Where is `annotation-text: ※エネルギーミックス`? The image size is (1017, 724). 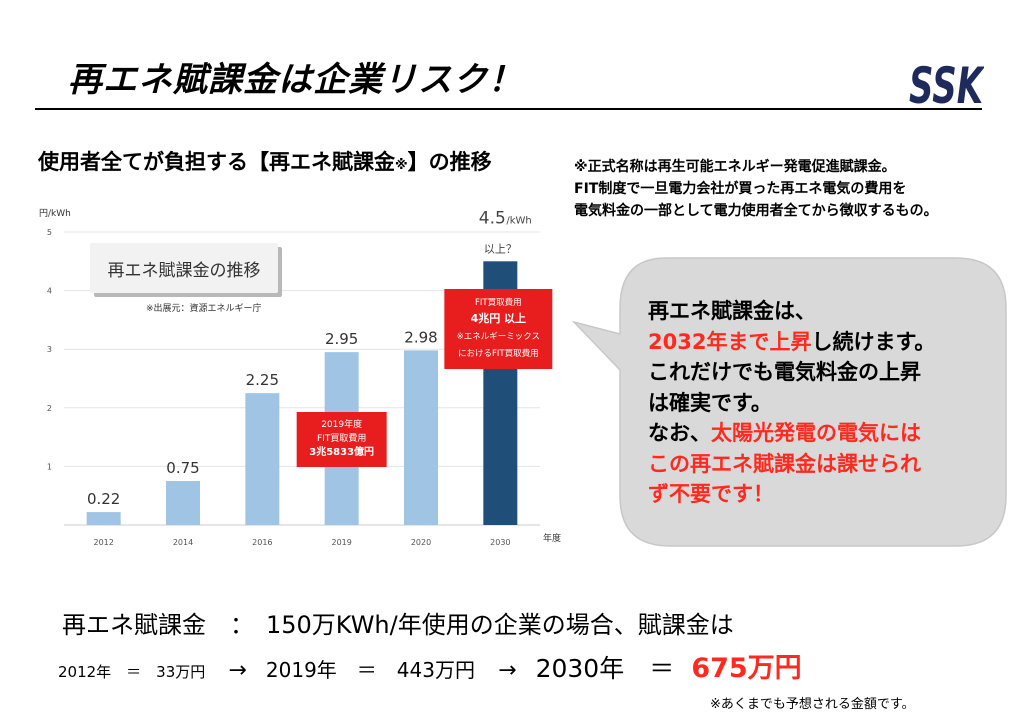
annotation-text: ※エネルギーミックス is located at coordinates (498, 337).